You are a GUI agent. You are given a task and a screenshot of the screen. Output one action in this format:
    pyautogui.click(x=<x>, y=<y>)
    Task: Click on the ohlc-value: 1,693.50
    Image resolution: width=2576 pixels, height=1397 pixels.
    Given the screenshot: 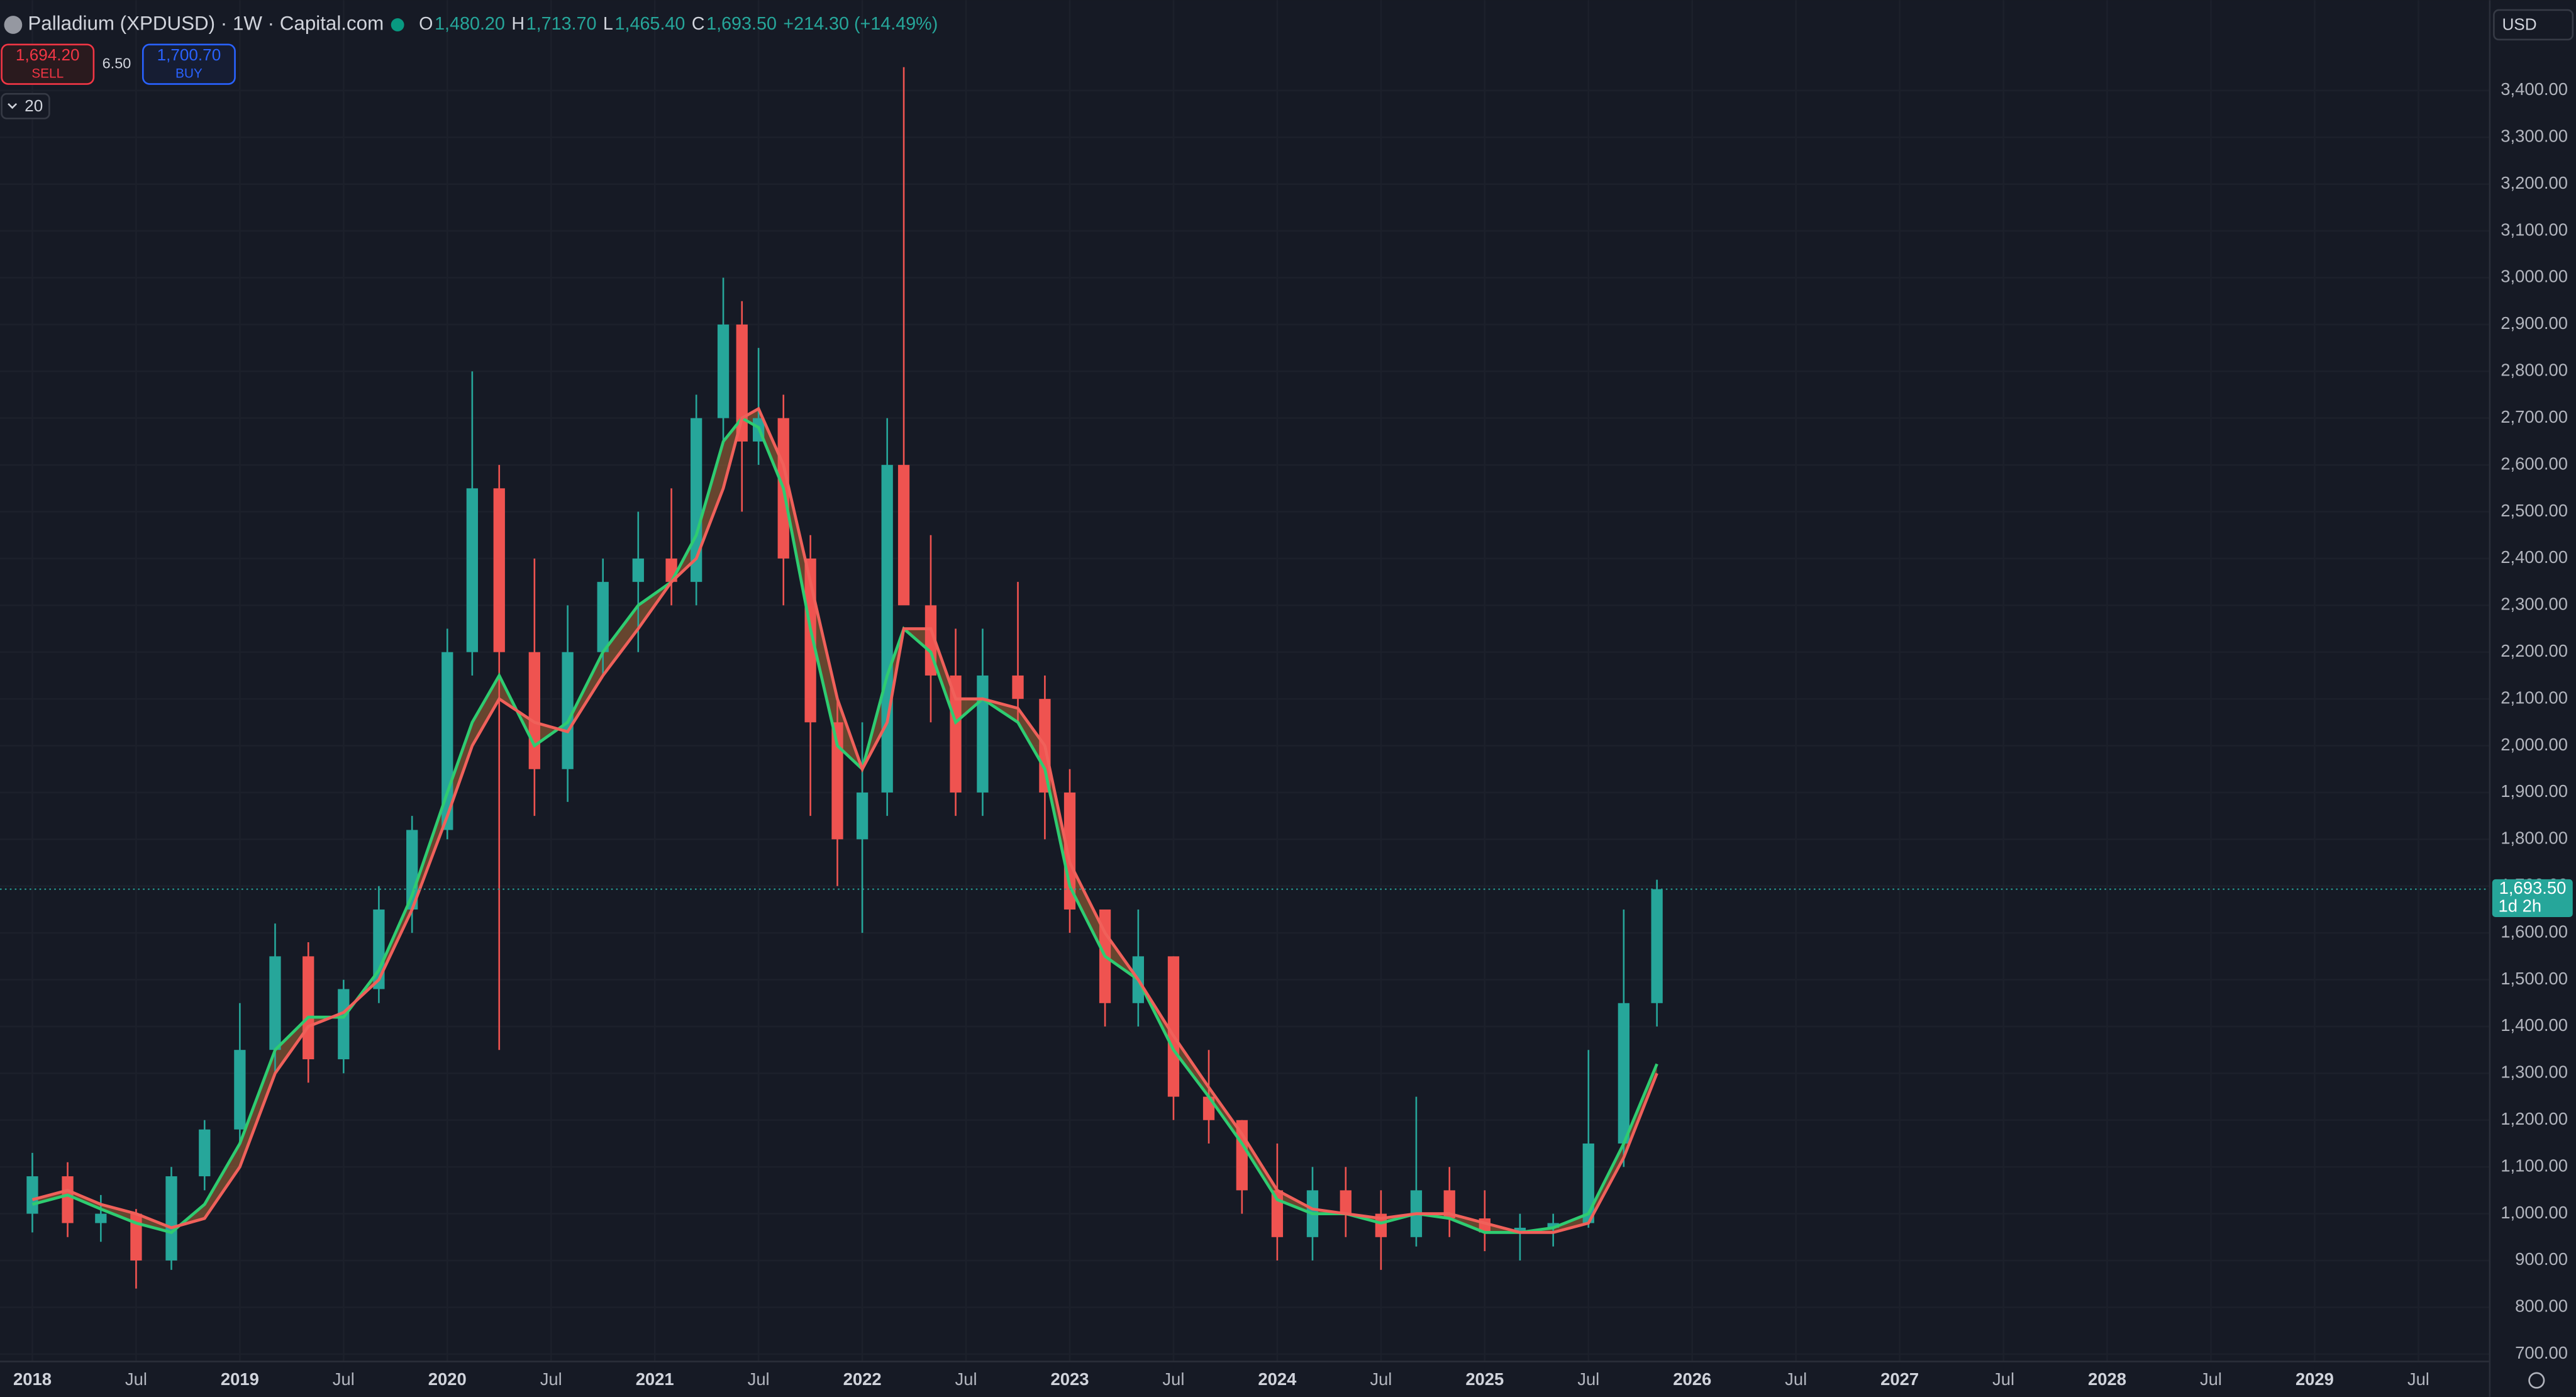 What is the action you would take?
    pyautogui.click(x=741, y=24)
    